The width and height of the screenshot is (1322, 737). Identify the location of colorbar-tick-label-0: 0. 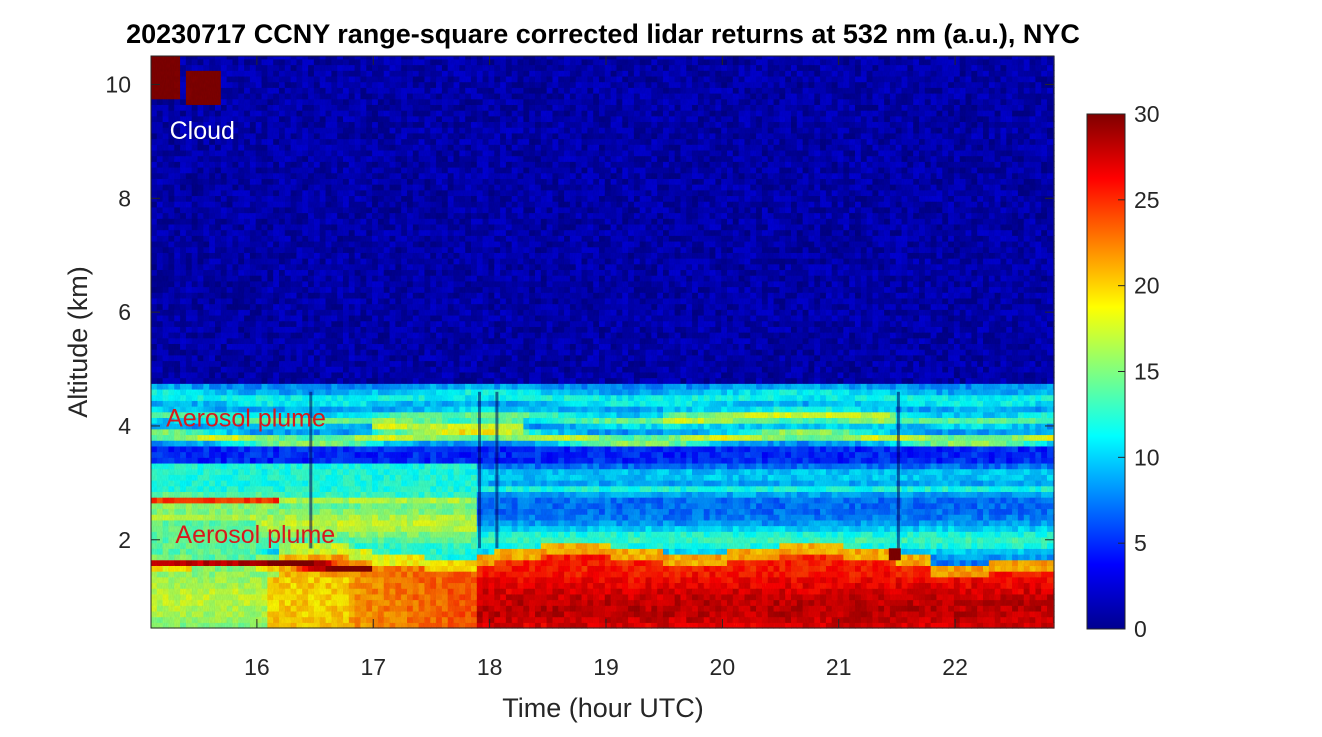
(1140, 629).